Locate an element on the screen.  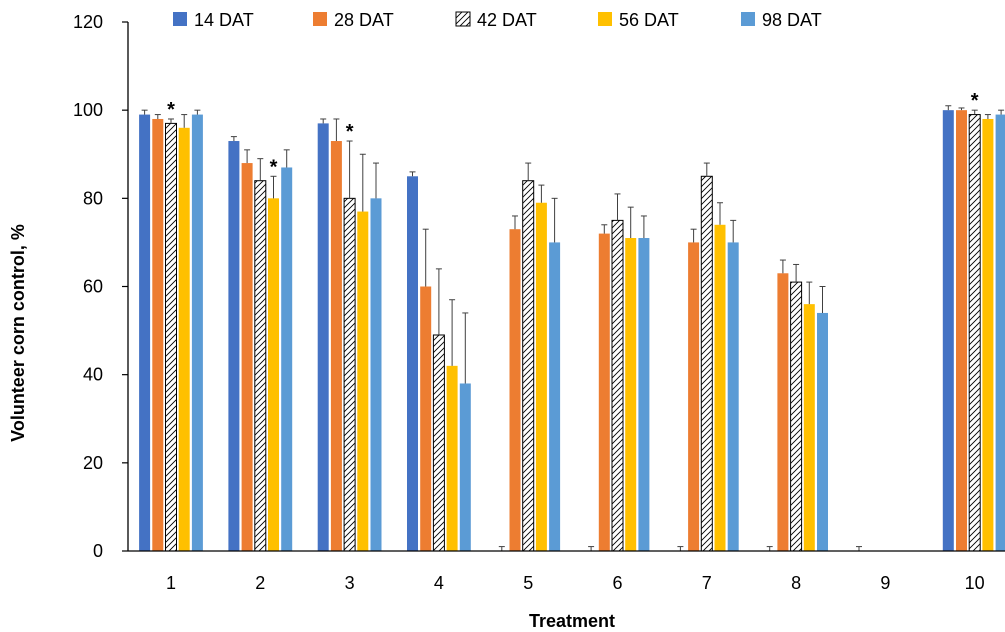
legend-label: 28 DAT is located at coordinates (364, 20).